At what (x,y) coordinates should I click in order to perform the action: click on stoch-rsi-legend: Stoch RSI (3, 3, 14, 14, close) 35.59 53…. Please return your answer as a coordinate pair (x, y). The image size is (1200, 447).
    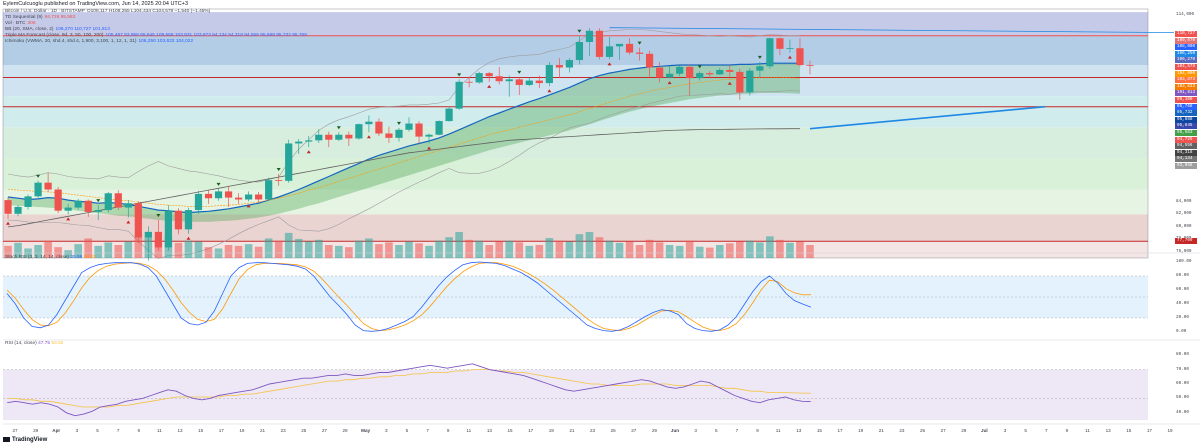
    Looking at the image, I should click on (50, 258).